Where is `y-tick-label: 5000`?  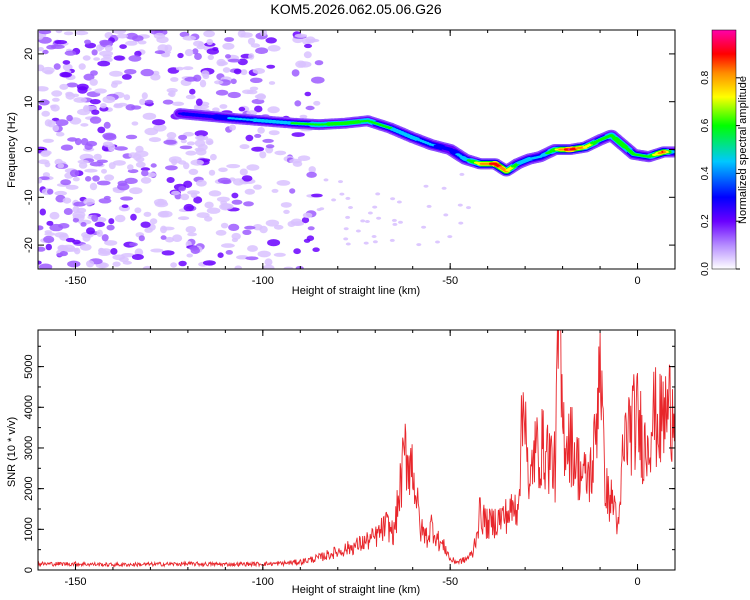
y-tick-label: 5000 is located at coordinates (29, 366).